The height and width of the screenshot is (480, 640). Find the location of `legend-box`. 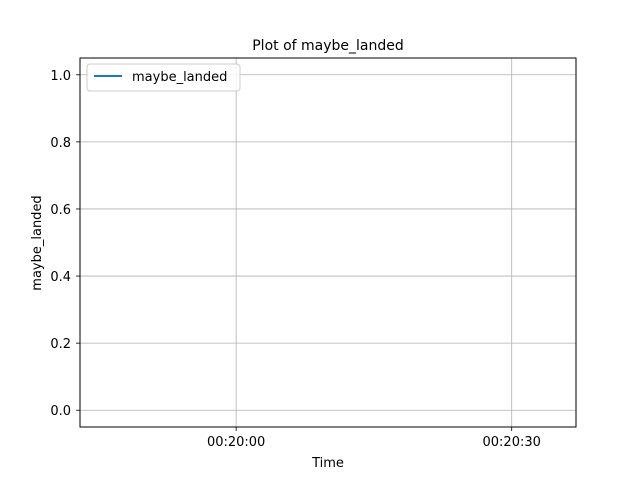

legend-box is located at coordinates (163, 77).